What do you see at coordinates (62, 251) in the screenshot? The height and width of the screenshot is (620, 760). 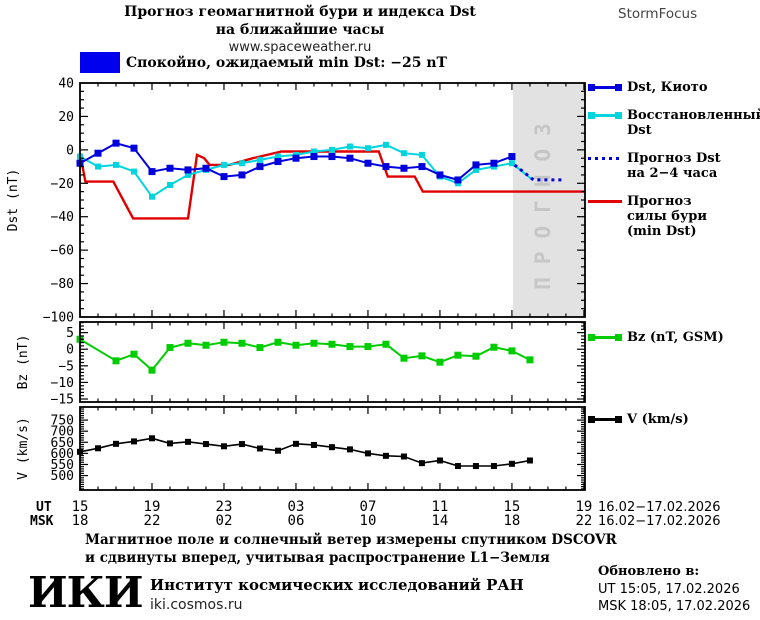 I see `y-axis-tick-label: −60` at bounding box center [62, 251].